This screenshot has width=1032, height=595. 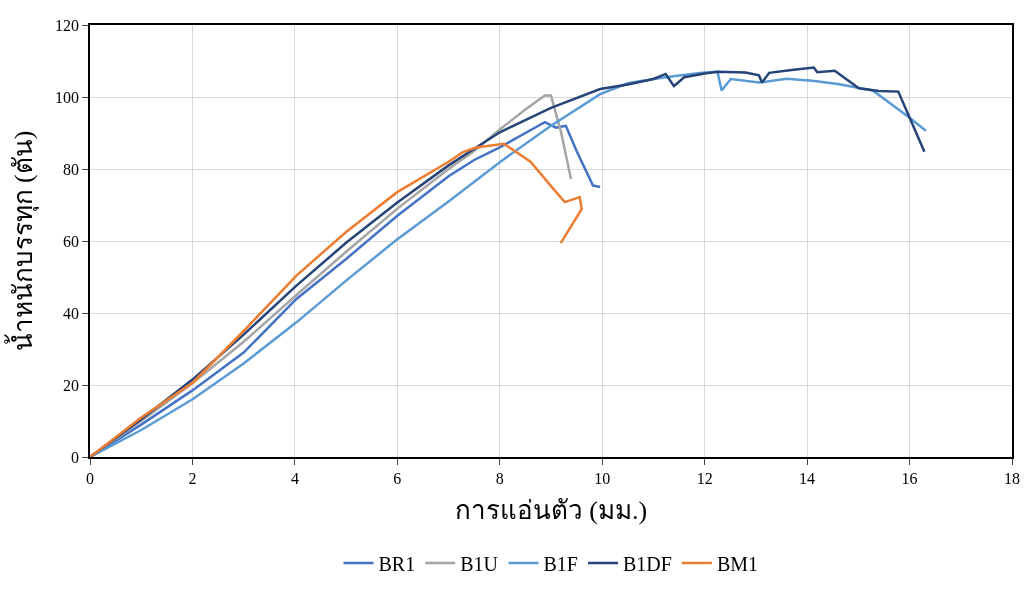 I want to click on x-tick-label: 10, so click(x=602, y=478).